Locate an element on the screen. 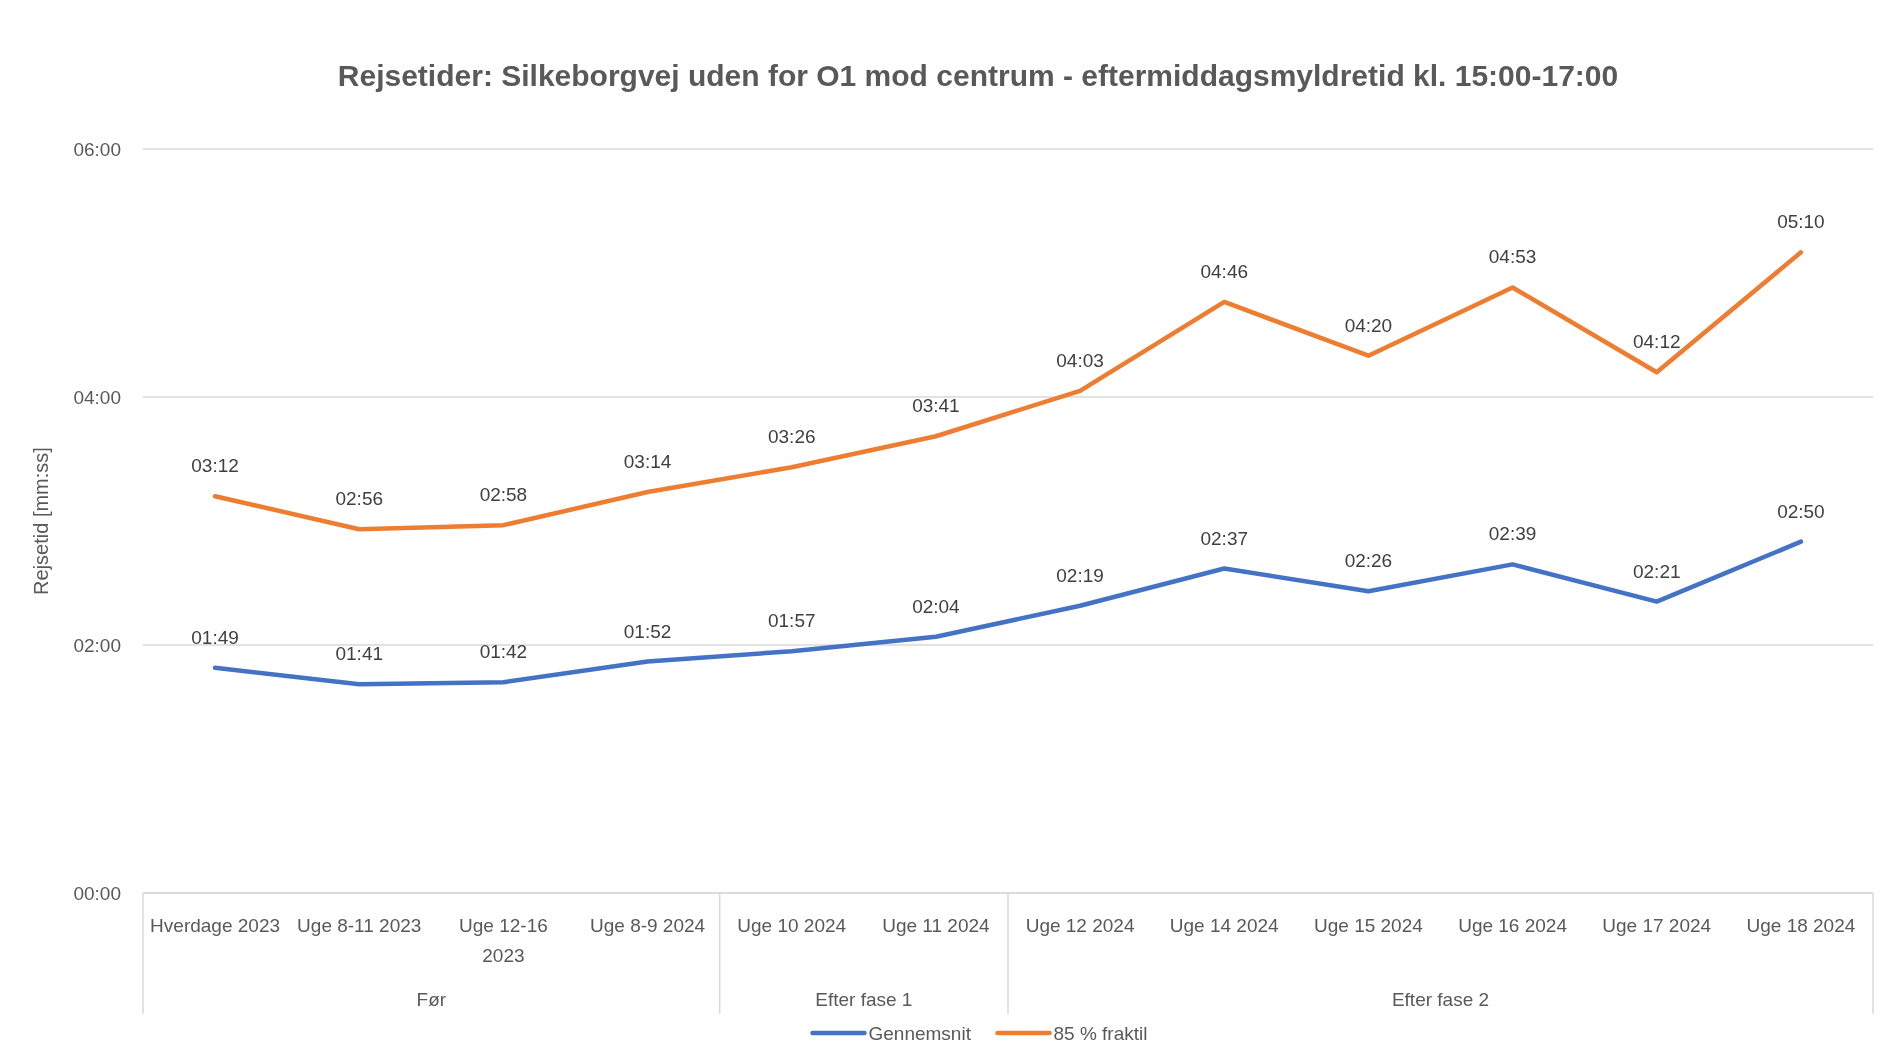  data-label: 04:53 is located at coordinates (1512, 257).